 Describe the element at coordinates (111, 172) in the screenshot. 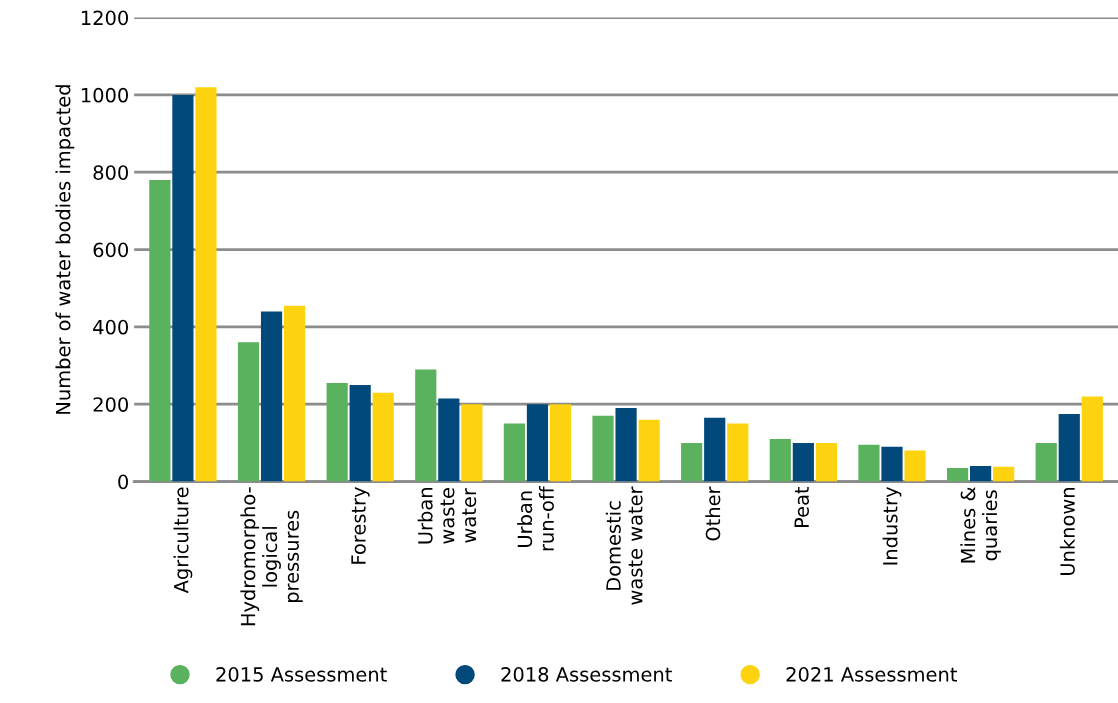

I see `y-tick-label: 800` at that location.